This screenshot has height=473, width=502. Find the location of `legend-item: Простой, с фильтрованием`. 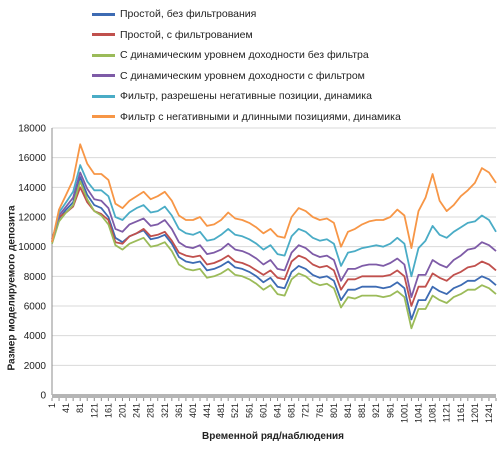

legend-item: Простой, с фильтрованием is located at coordinates (246, 35).